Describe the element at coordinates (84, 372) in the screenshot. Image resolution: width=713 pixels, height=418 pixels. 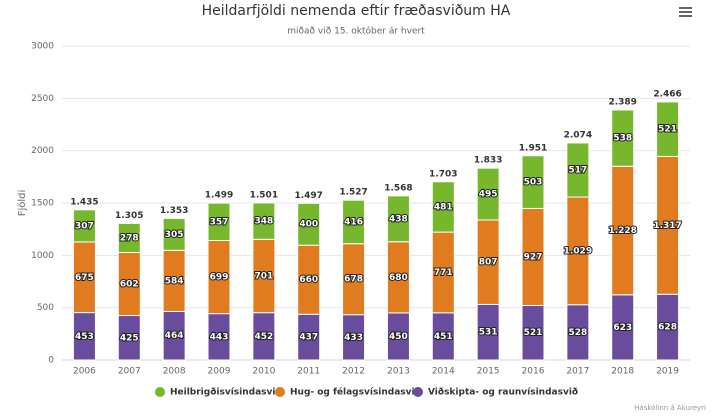
I see `x-tick-label: 2006` at that location.